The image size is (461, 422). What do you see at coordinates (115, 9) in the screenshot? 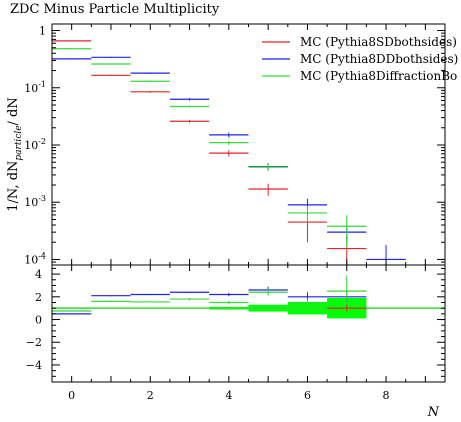
I see `chart-title: ZDC Minus Particle Multiplicity` at bounding box center [115, 9].